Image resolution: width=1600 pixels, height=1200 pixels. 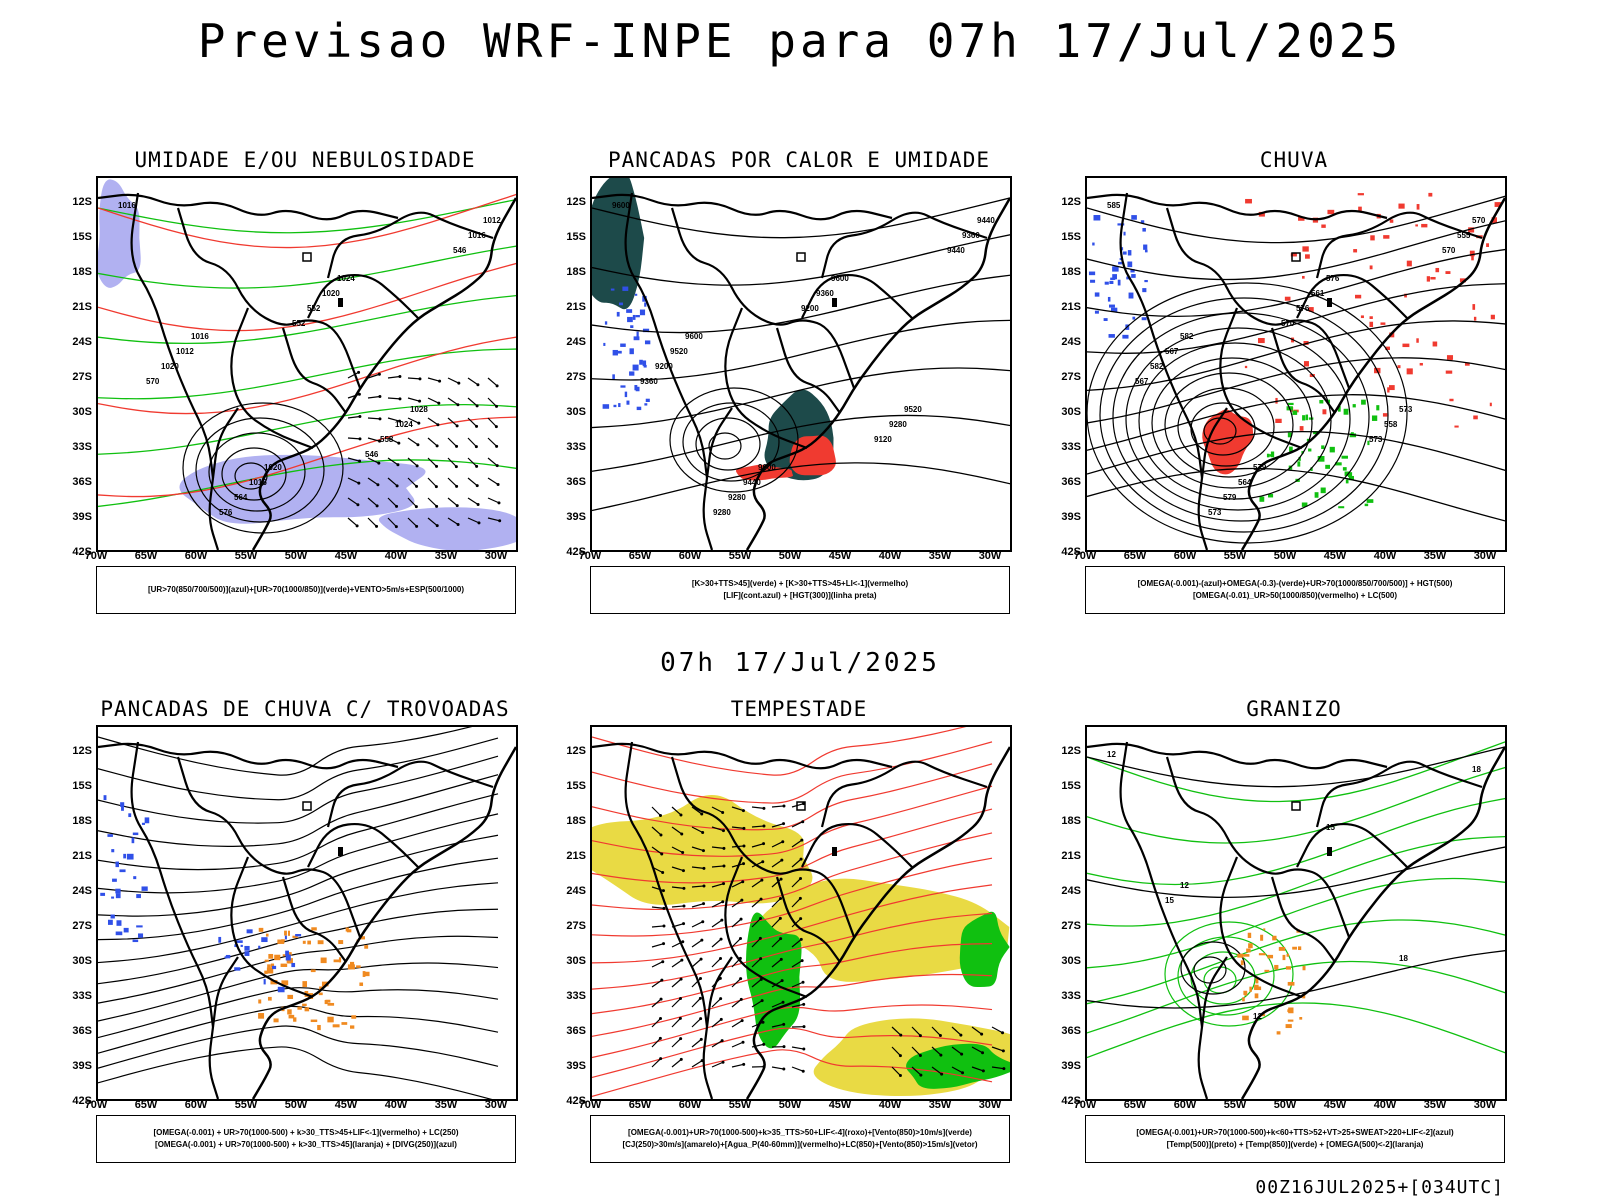 I want to click on contour-label: 552, so click(x=299, y=323).